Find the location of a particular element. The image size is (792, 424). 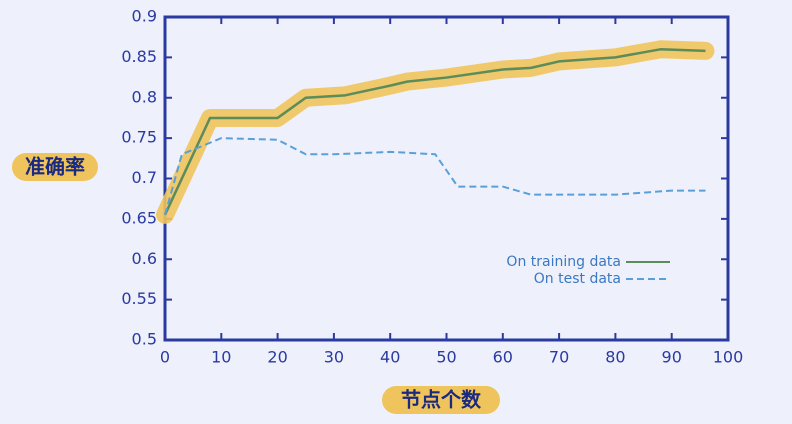

x-axis-label: 节点个数 is located at coordinates (441, 400).